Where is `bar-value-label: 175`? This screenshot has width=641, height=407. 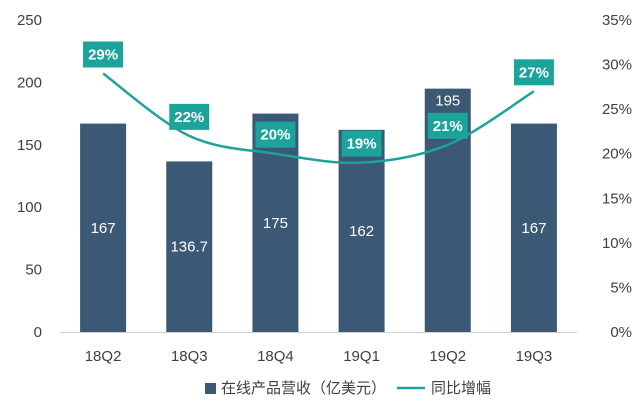
bar-value-label: 175 is located at coordinates (275, 223).